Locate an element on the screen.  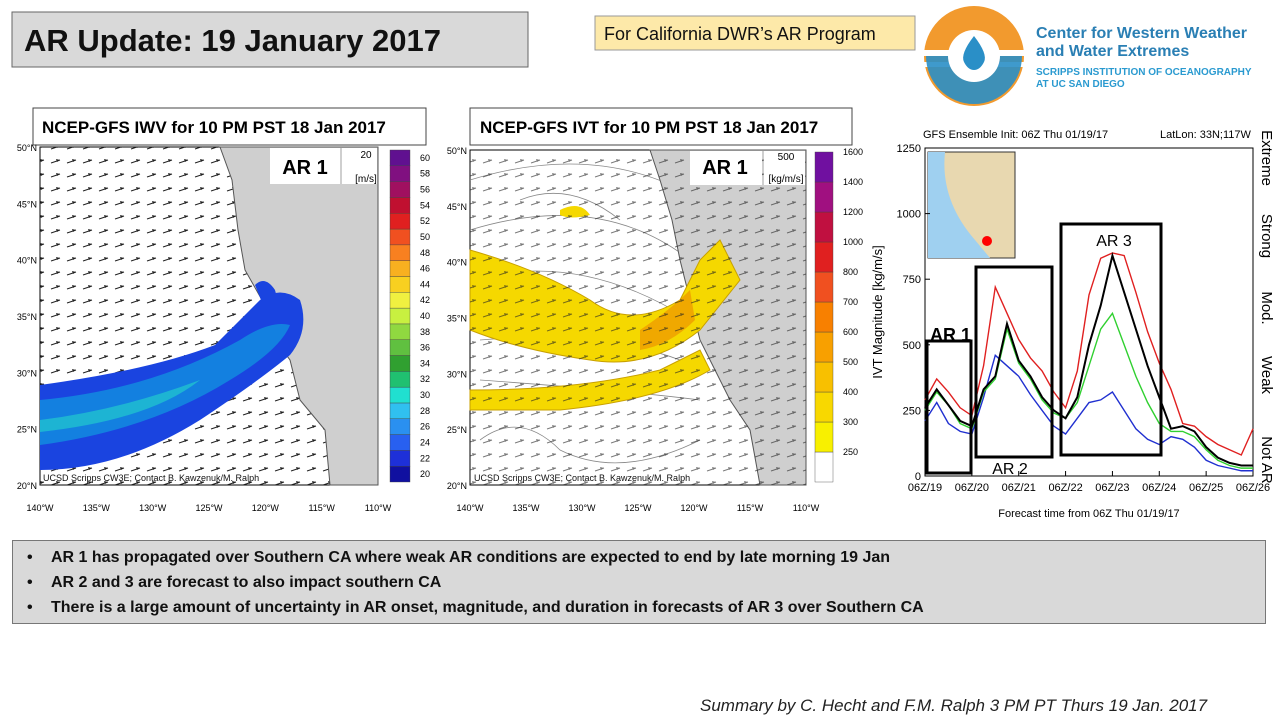
logo-name: and Water Extremes is located at coordinates (1112, 51).